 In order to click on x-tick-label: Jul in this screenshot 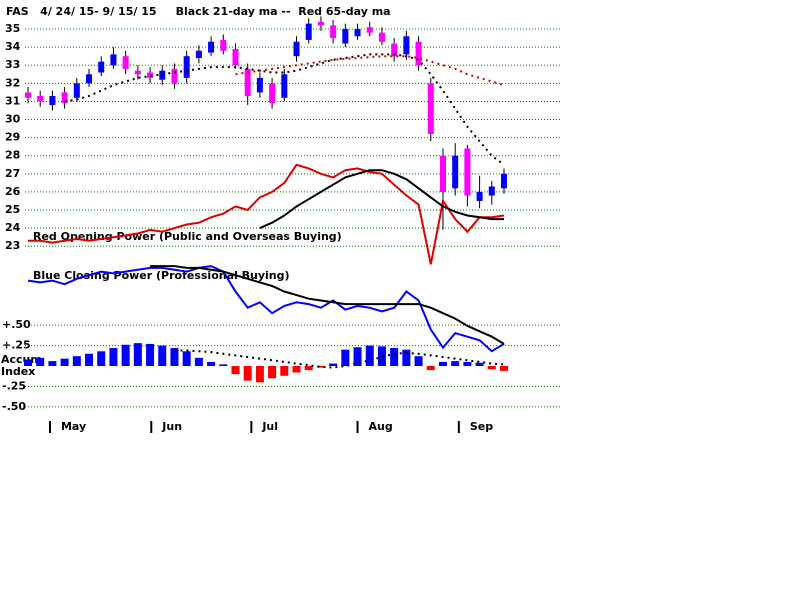, I will do `click(269, 426)`.